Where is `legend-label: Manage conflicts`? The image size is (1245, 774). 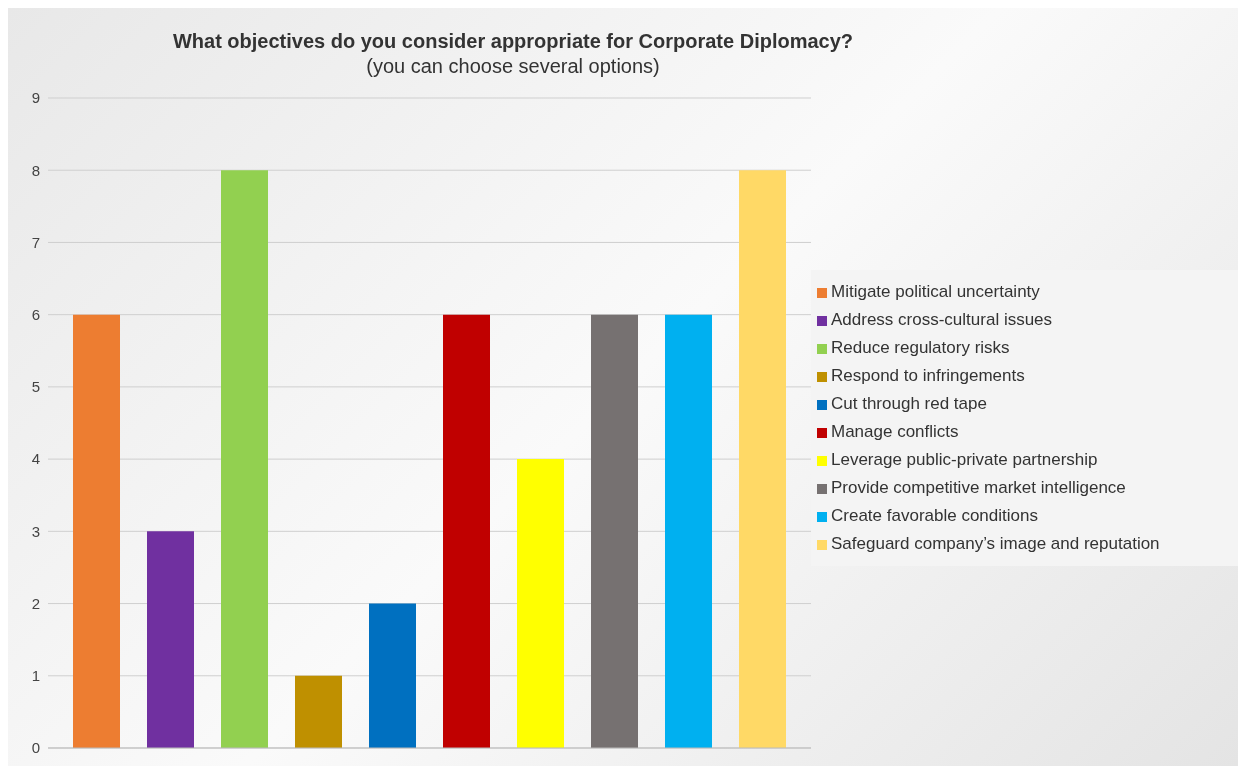
legend-label: Manage conflicts is located at coordinates (895, 431).